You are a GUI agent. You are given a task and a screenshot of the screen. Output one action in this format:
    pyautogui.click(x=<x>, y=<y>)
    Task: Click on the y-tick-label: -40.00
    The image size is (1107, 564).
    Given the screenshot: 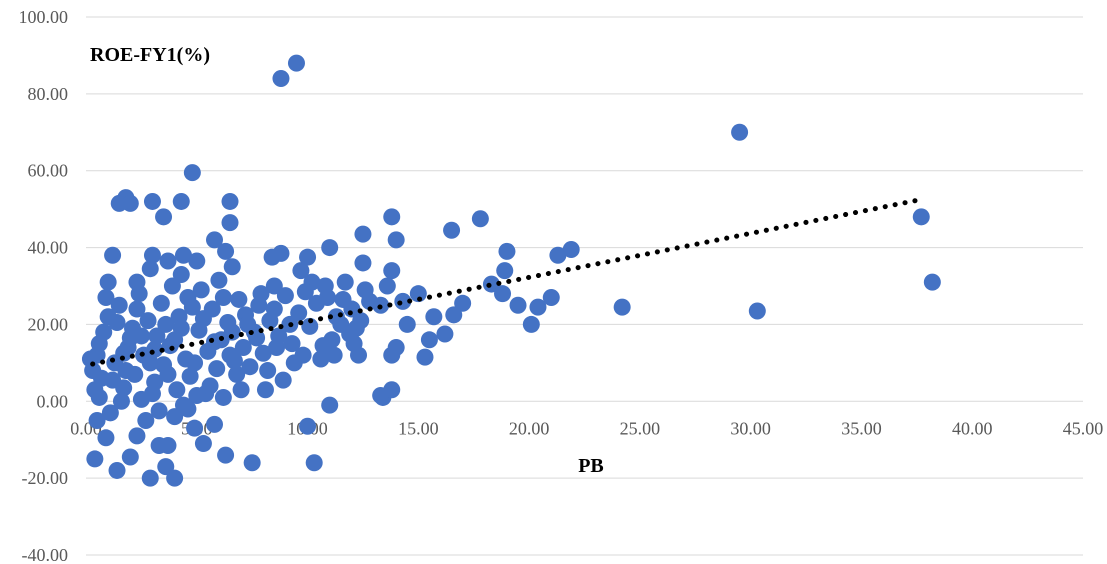 What is the action you would take?
    pyautogui.click(x=45, y=554)
    